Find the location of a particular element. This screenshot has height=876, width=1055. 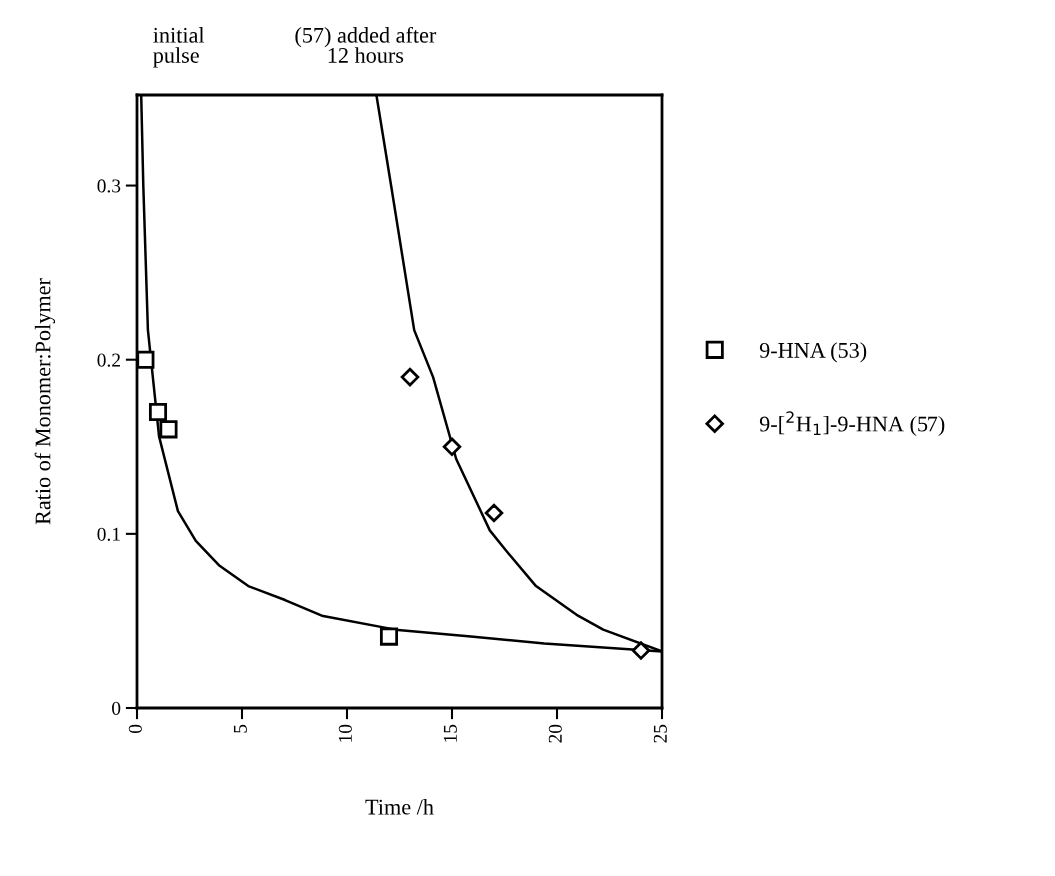

text: initial pulse is located at coordinates (179, 47).